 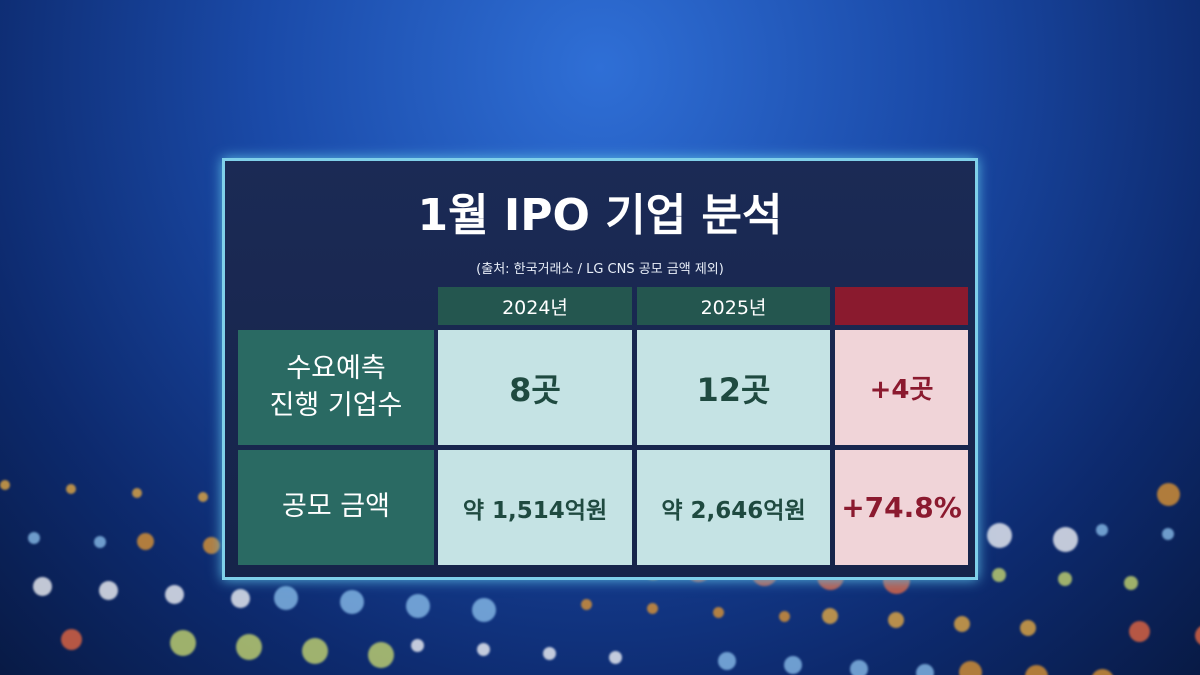 I want to click on value-cell: 약 1,514억원, so click(x=535, y=507).